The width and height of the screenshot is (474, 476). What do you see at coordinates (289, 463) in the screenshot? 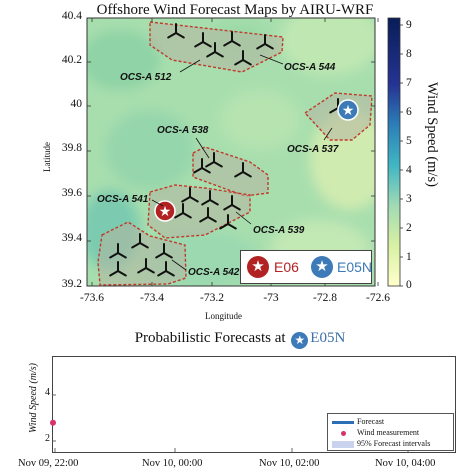
I see `fc-x-tick: Nov 10, 02:00` at bounding box center [289, 463].